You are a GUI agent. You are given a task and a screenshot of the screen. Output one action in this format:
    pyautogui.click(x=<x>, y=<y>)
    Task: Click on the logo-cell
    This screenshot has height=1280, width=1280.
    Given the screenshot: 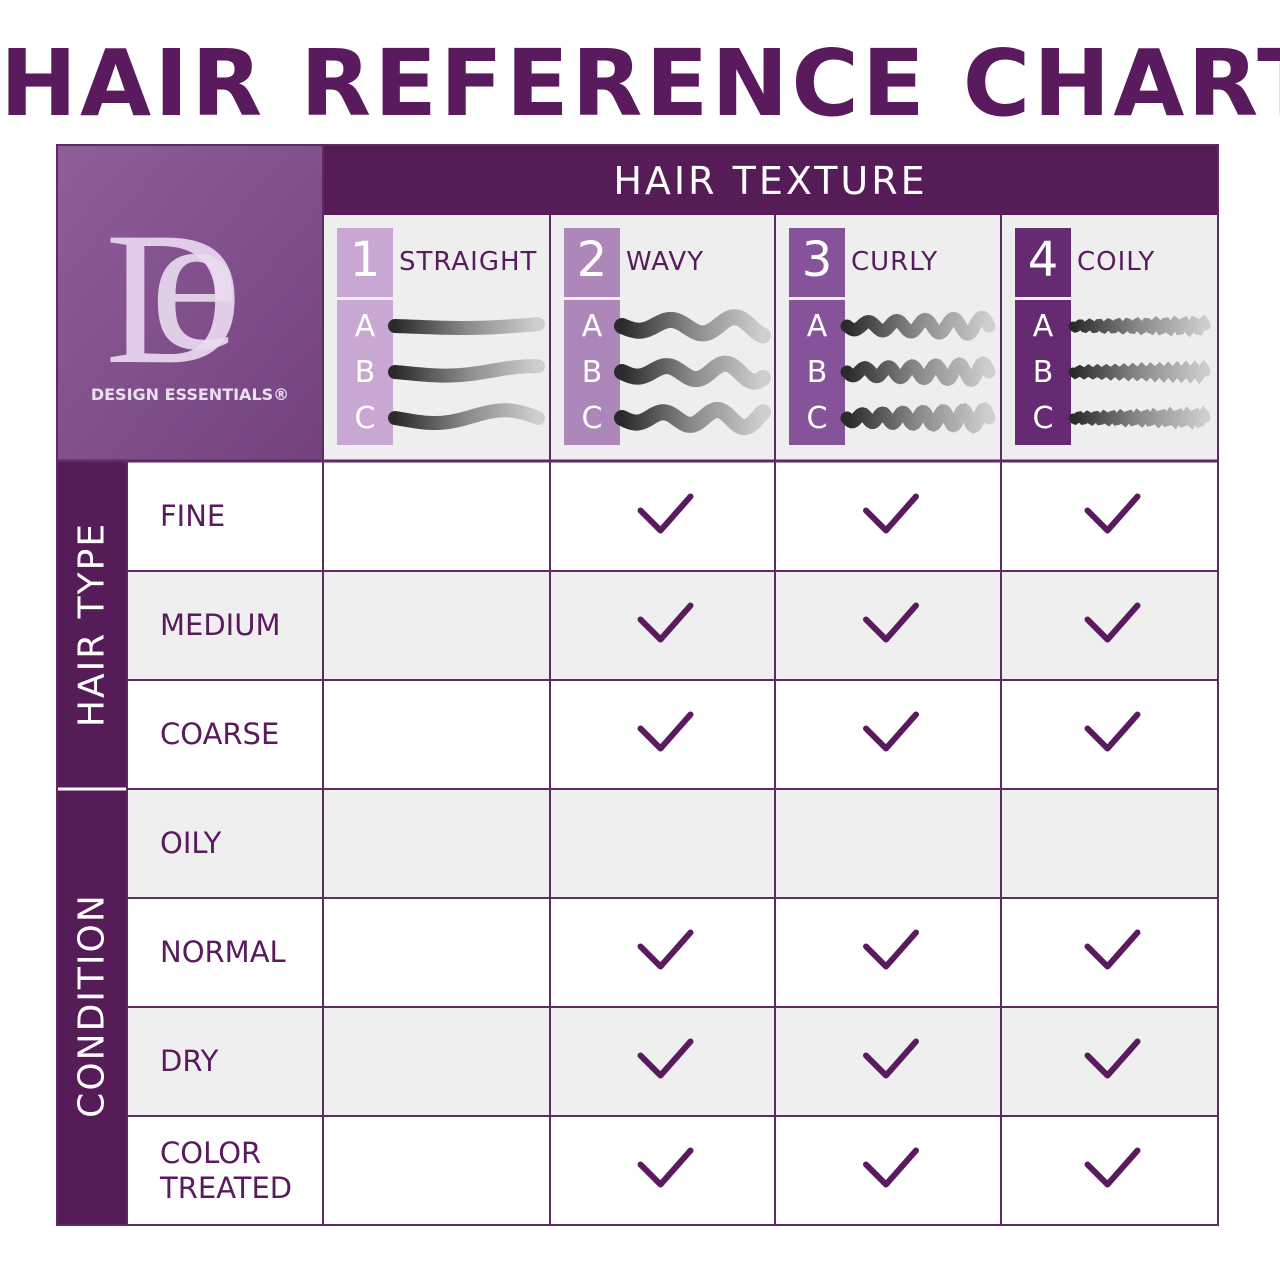 What is the action you would take?
    pyautogui.click(x=190, y=302)
    